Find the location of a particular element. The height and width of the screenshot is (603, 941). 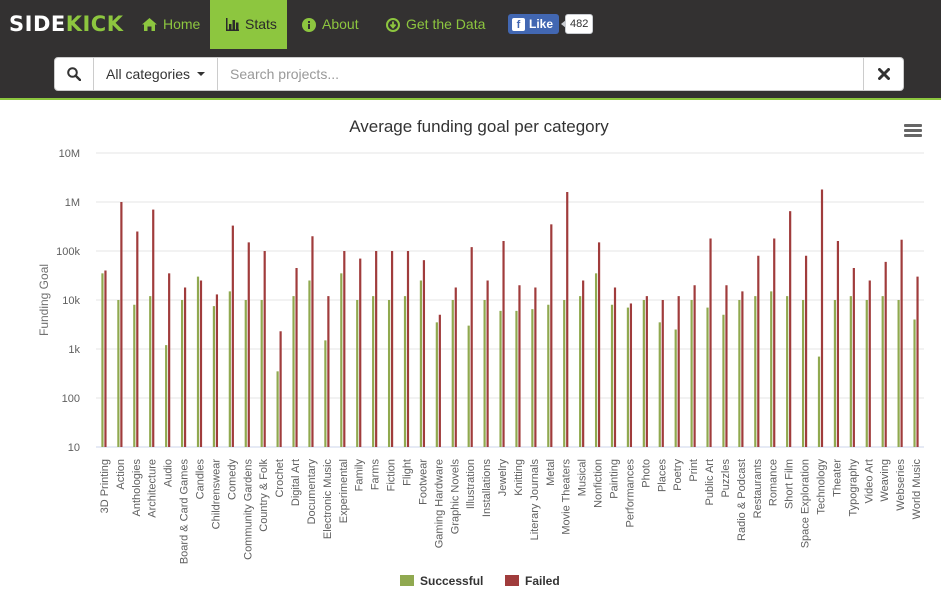

clear-search-button is located at coordinates (884, 74).